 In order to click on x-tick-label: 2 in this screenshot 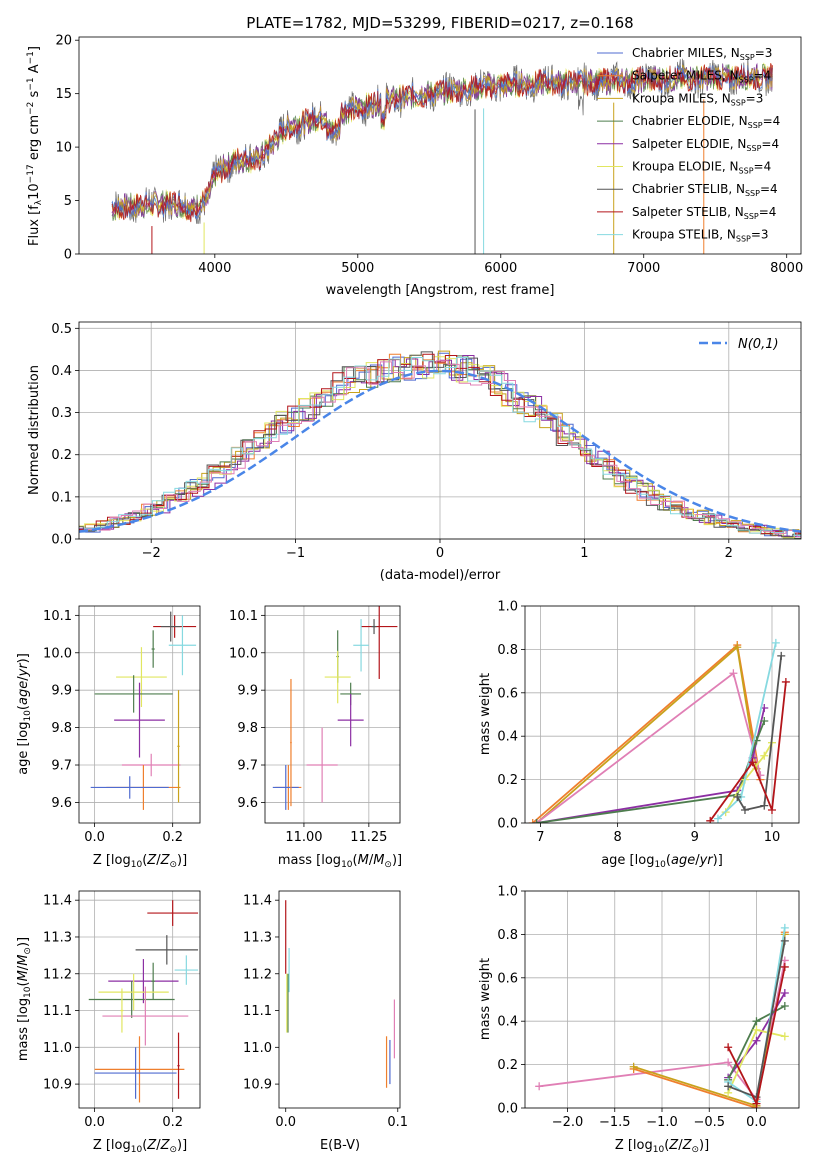, I will do `click(729, 553)`.